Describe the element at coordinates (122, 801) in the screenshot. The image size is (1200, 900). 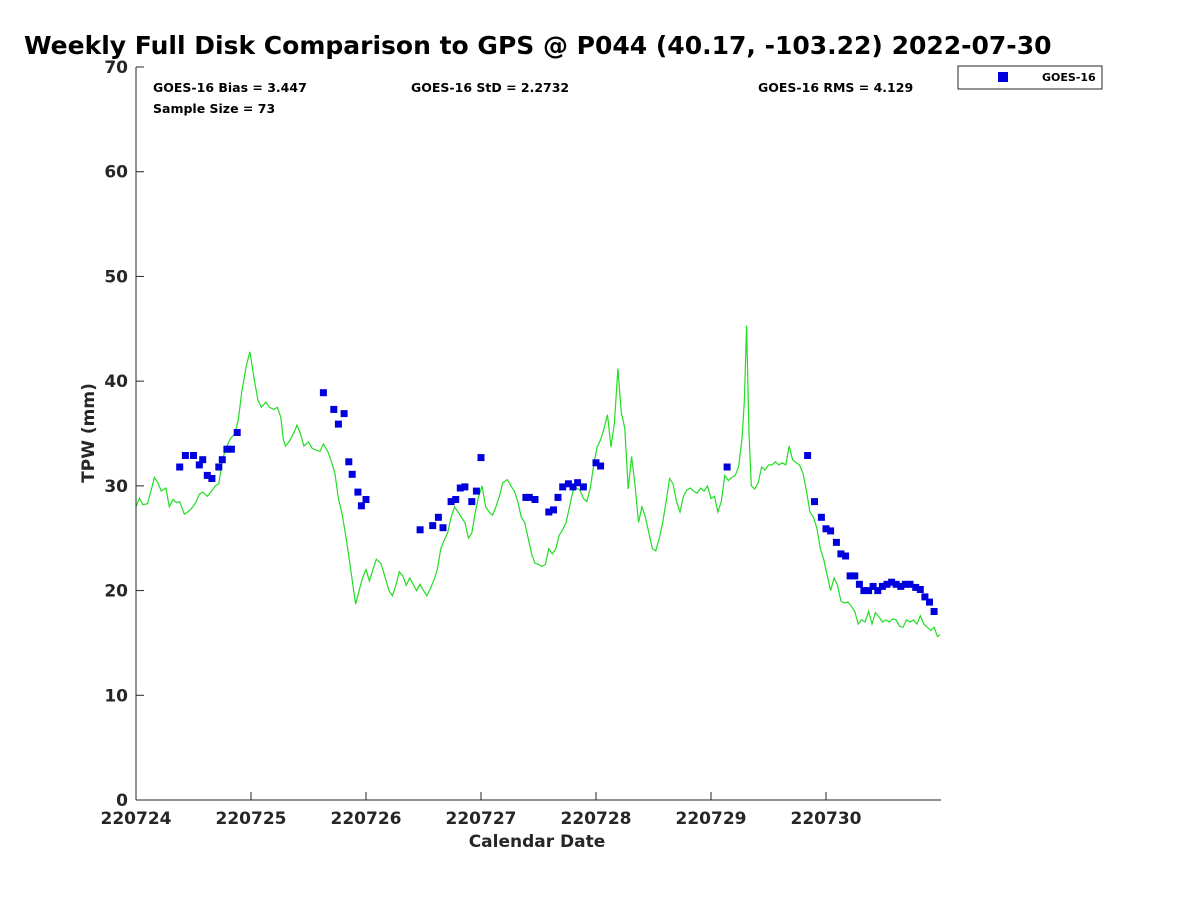
I see `y-tick-label: 0` at that location.